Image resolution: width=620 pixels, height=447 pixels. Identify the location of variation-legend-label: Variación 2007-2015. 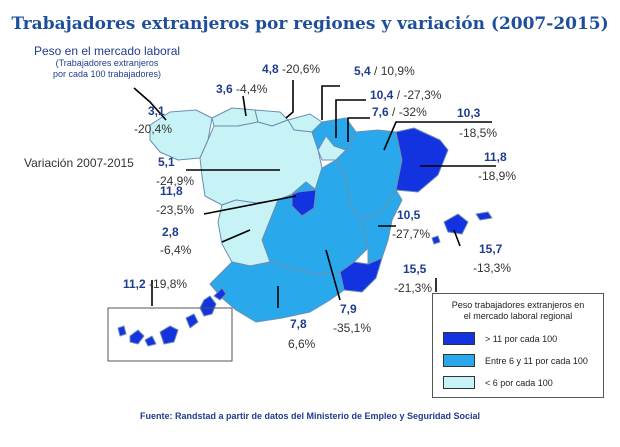
(79, 163).